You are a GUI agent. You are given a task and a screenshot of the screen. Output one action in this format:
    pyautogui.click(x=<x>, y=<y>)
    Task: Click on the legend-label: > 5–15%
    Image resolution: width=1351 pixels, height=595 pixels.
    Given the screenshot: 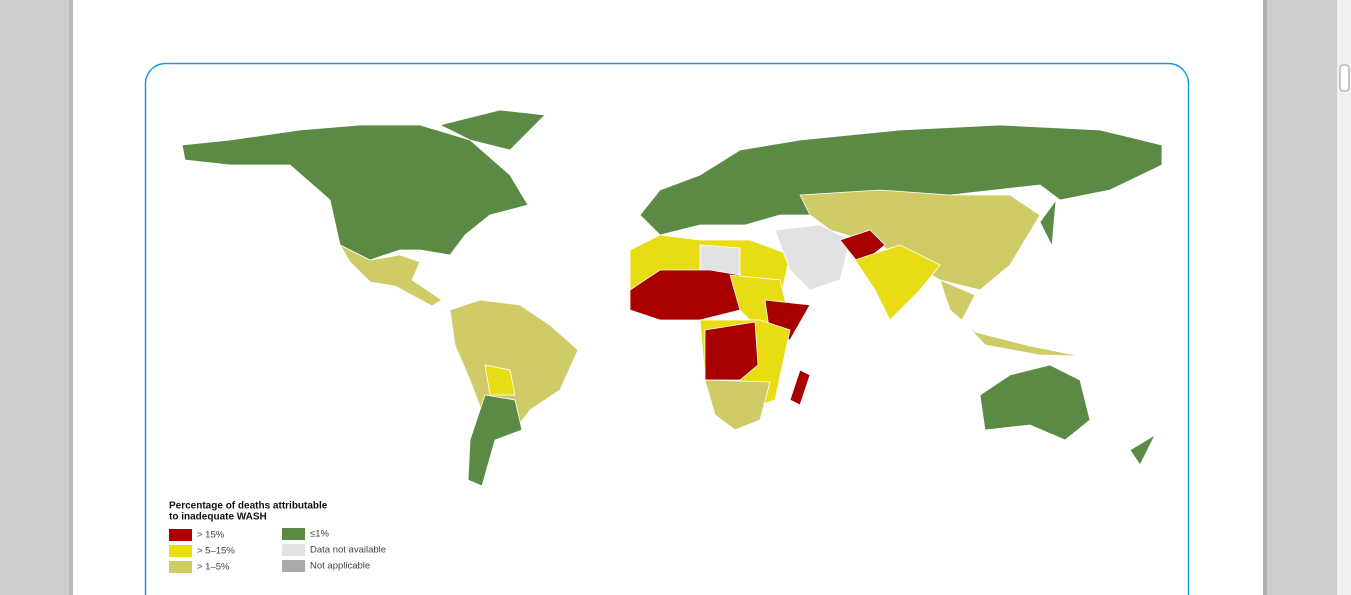 What is the action you would take?
    pyautogui.click(x=216, y=551)
    